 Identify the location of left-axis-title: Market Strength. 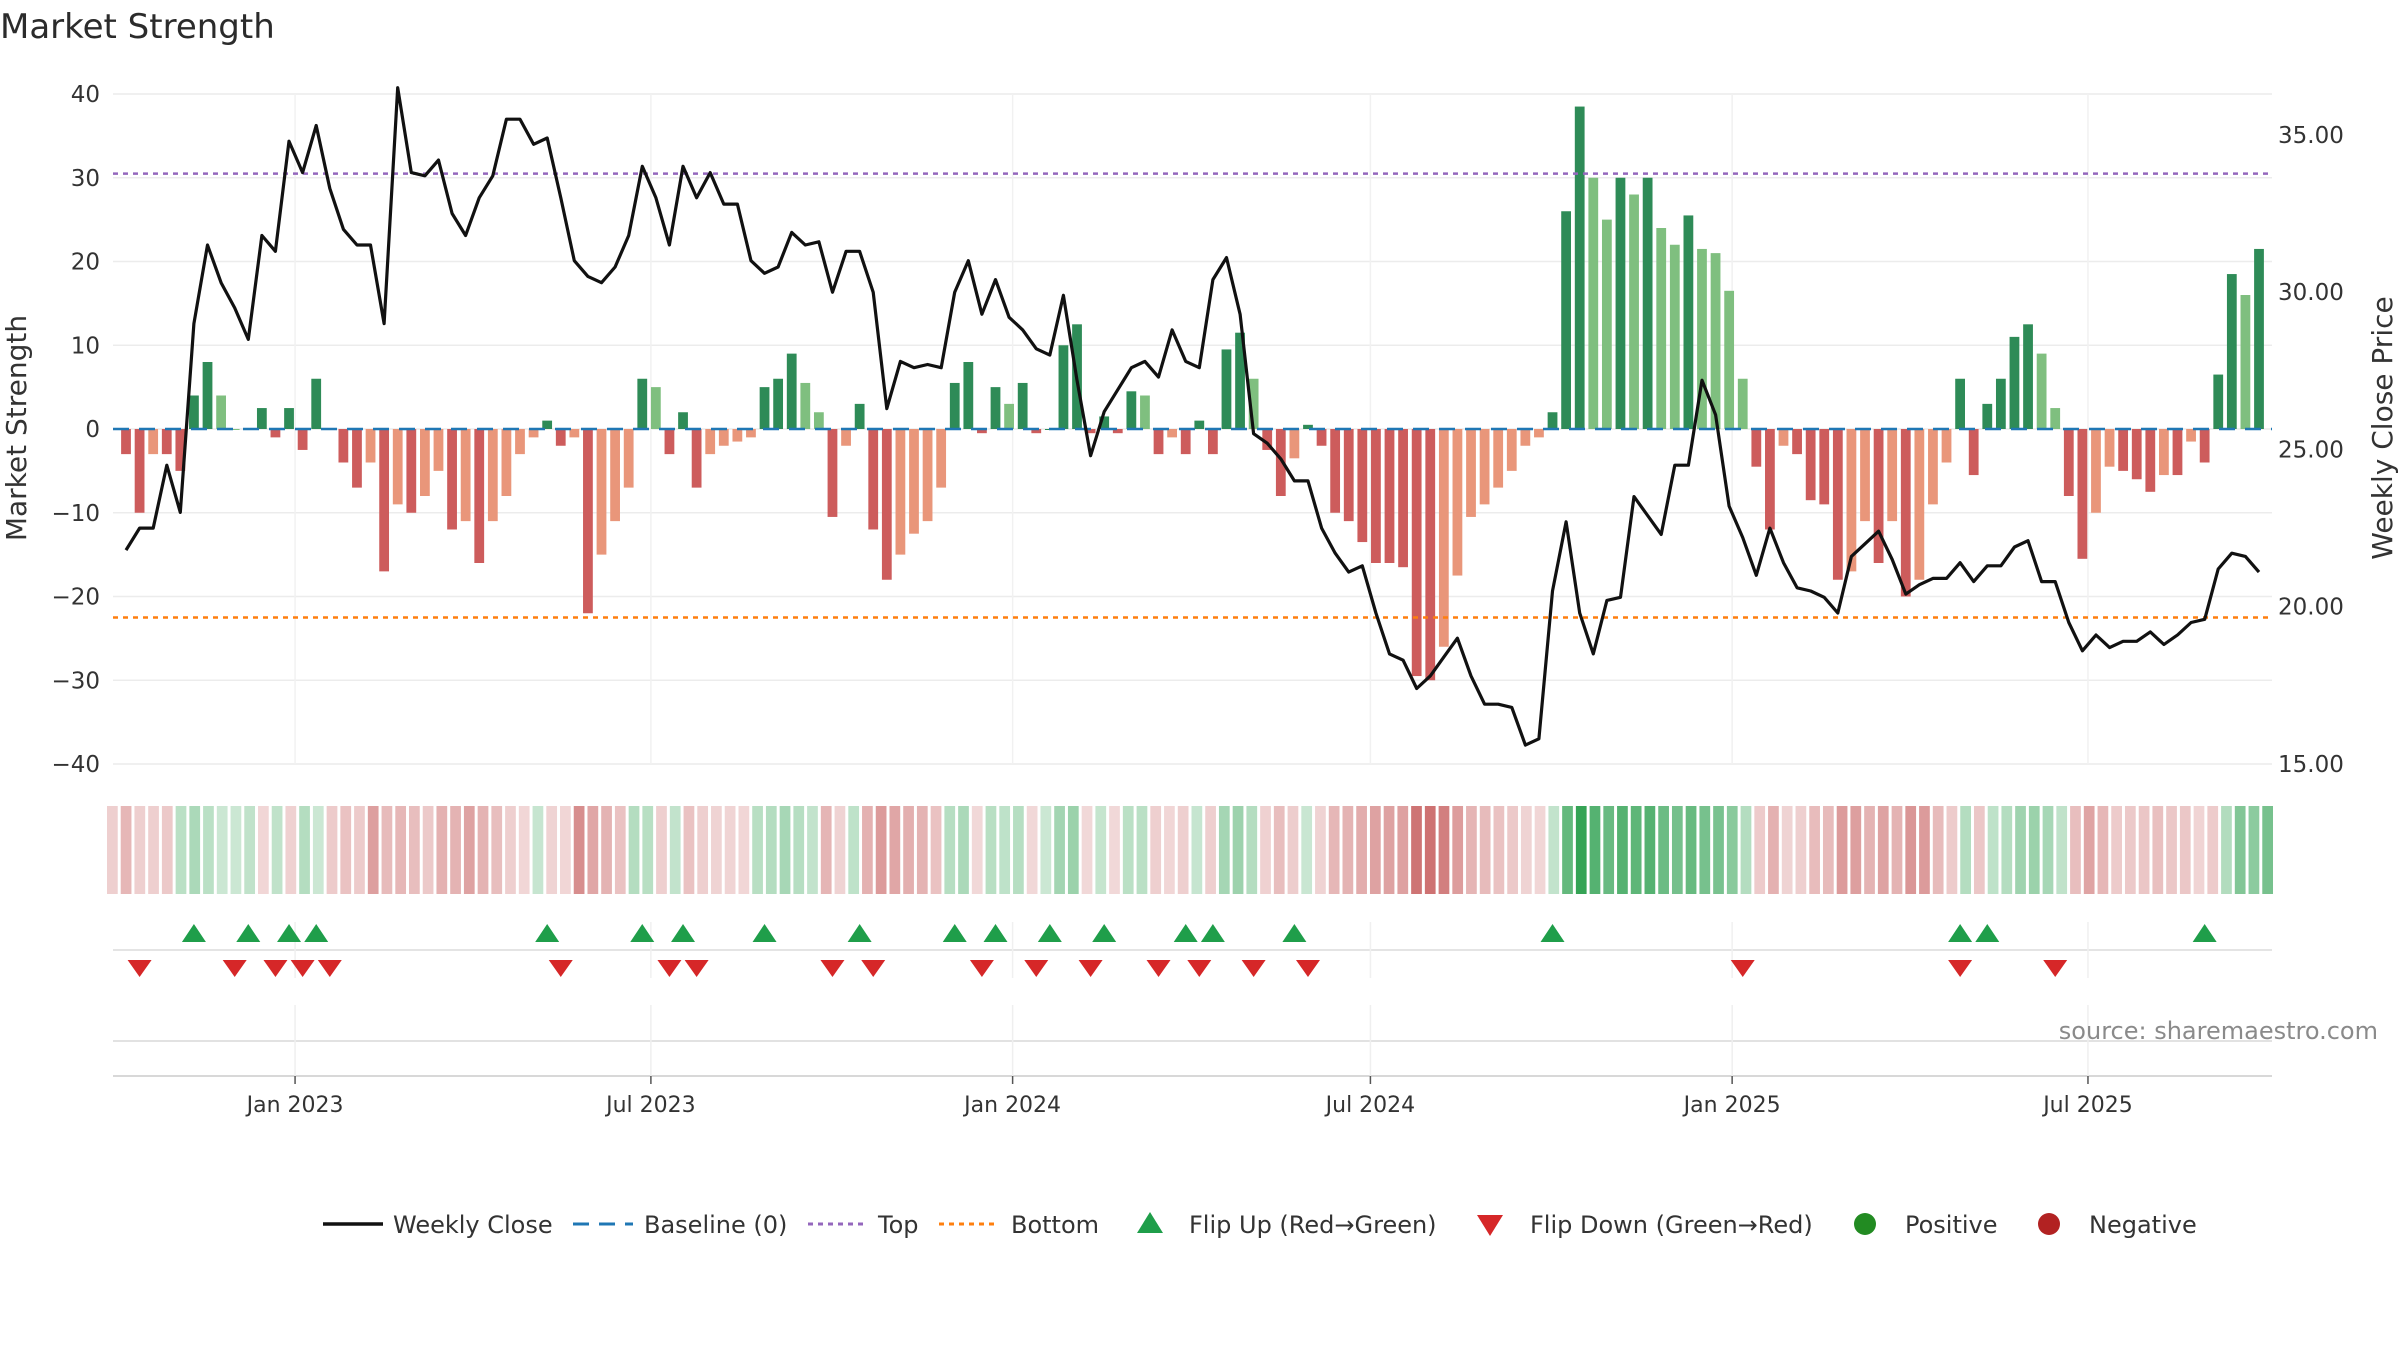
(16, 428).